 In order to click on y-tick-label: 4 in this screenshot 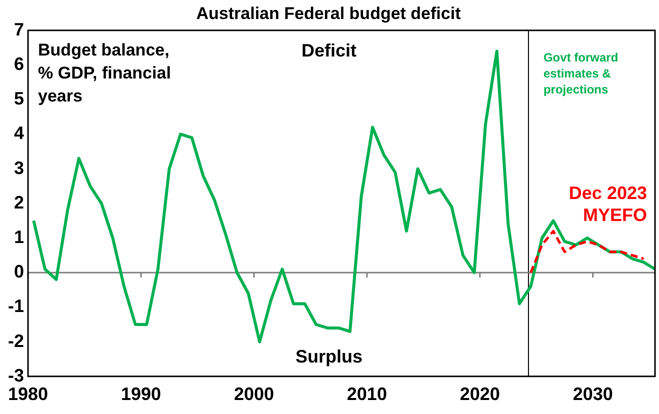, I will do `click(19, 133)`.